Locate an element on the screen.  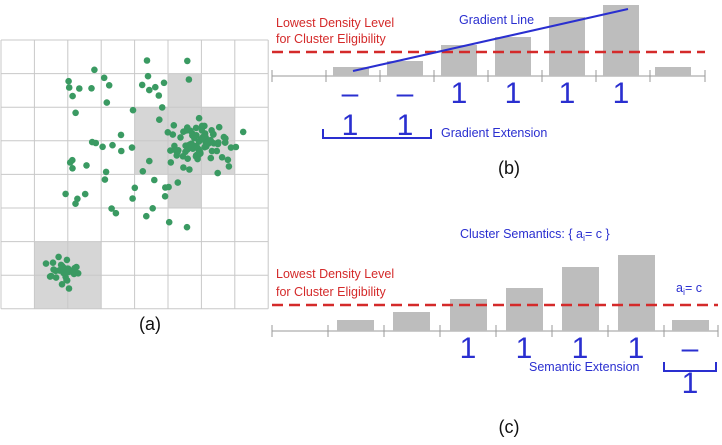
panel-b-ticks is located at coordinates (488, 76).